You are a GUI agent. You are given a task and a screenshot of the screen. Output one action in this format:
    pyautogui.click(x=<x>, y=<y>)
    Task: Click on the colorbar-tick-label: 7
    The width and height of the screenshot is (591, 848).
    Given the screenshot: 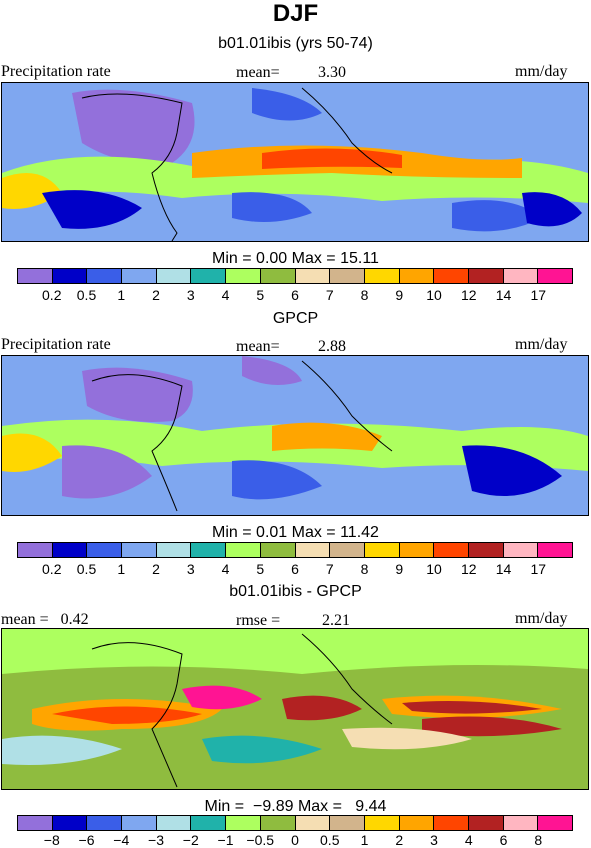 What is the action you would take?
    pyautogui.click(x=329, y=295)
    